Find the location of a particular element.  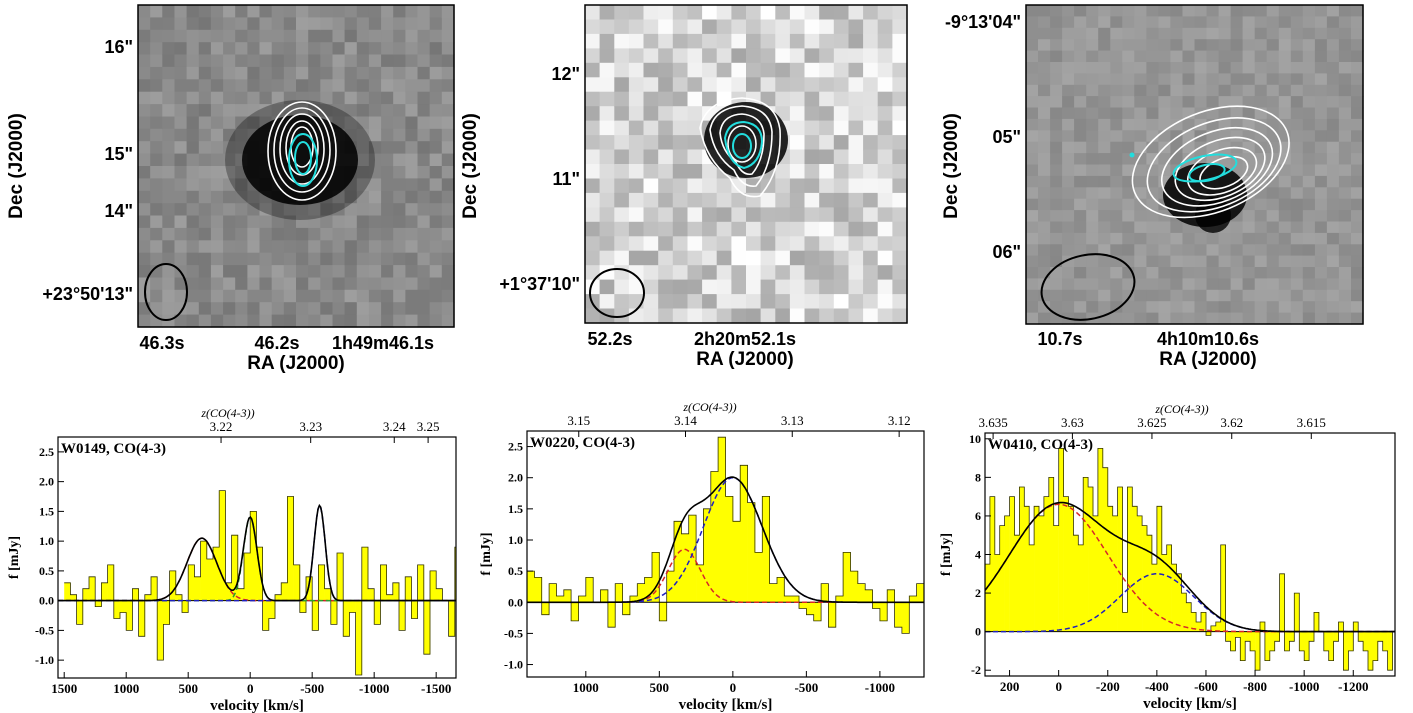

spectrum-2-source-label: W0220, CO(4-3) is located at coordinates (582, 443).